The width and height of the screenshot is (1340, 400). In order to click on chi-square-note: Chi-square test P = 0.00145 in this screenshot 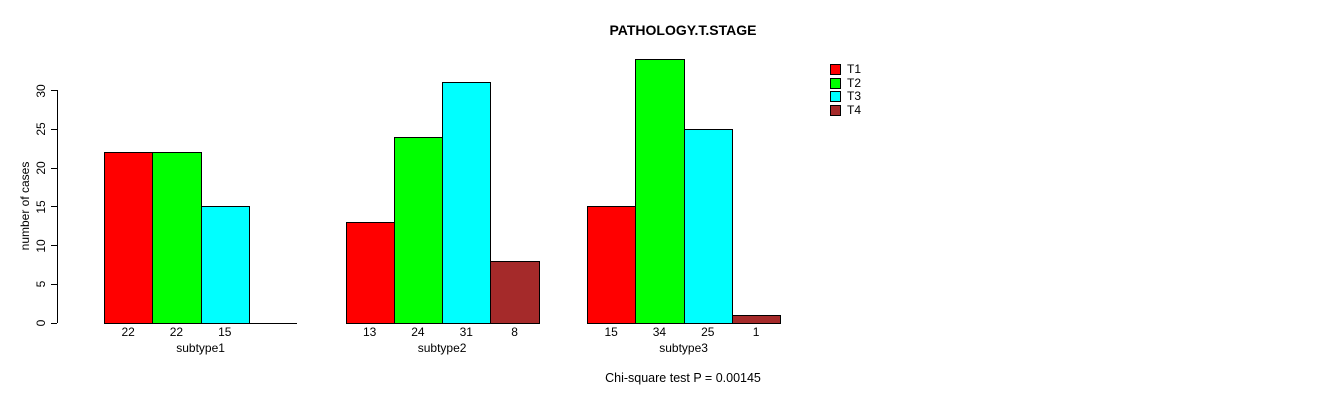, I will do `click(683, 378)`.